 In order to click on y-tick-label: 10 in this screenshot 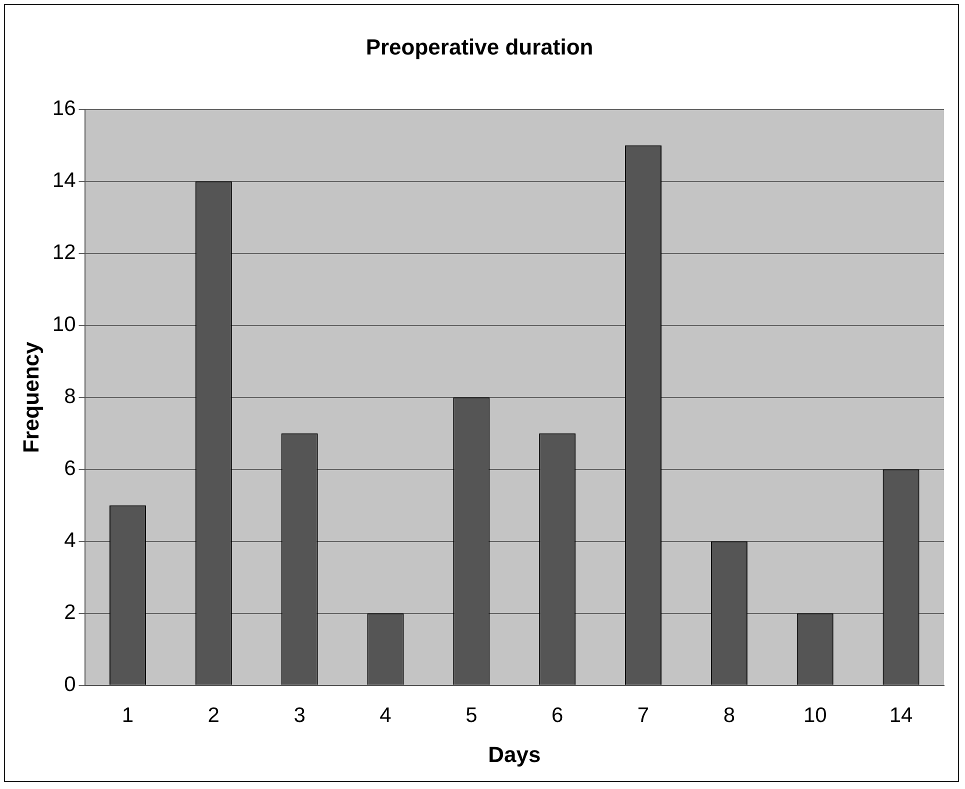, I will do `click(64, 324)`.